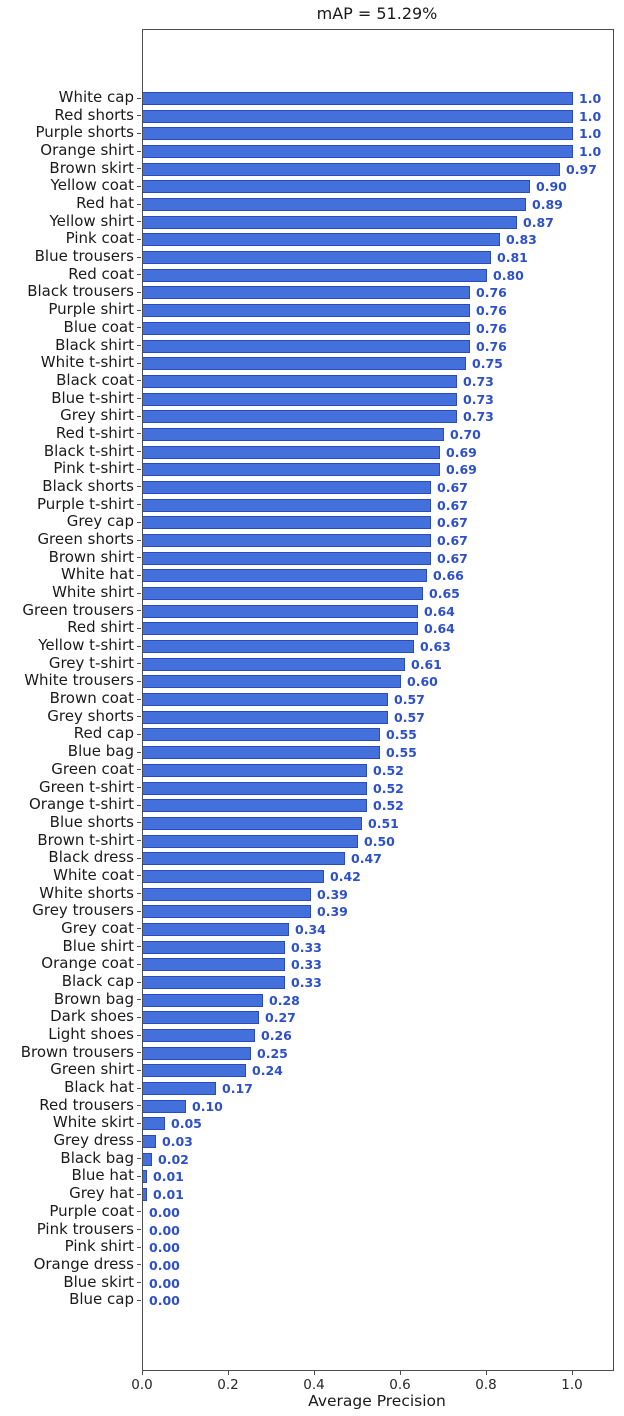 The height and width of the screenshot is (1416, 624). Describe the element at coordinates (91, 698) in the screenshot. I see `category-label: Brown coat` at that location.